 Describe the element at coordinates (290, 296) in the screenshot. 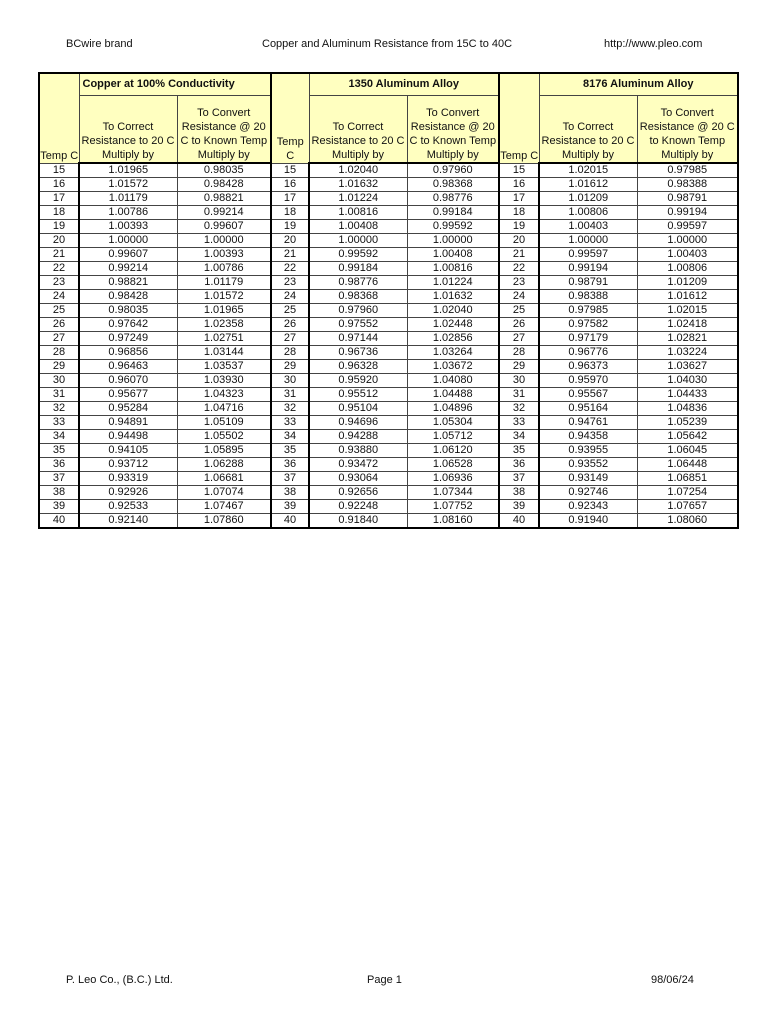

I see `temp-cell: 24` at that location.